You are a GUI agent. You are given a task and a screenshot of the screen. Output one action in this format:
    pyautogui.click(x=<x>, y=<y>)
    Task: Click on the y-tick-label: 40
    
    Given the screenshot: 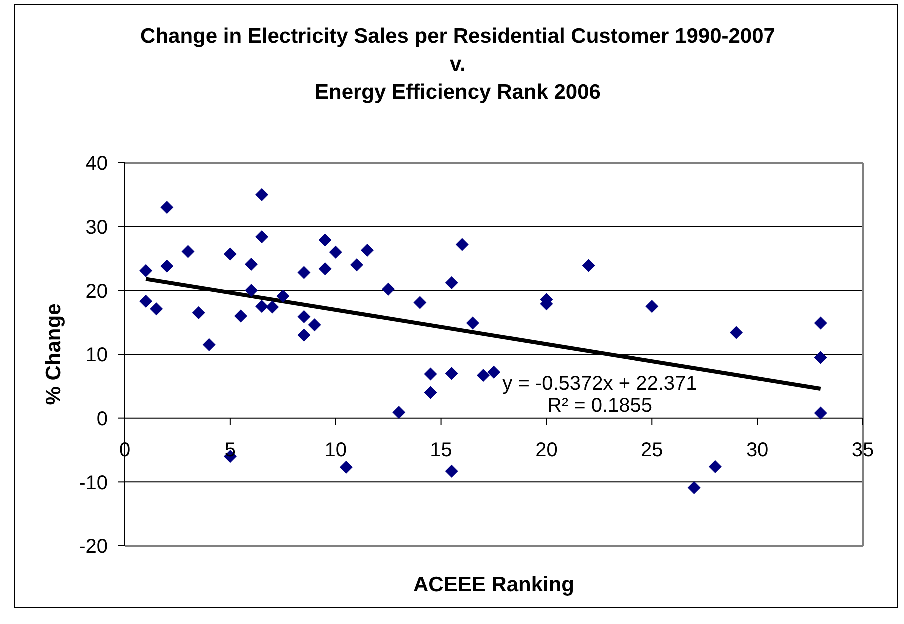 What is the action you would take?
    pyautogui.click(x=97, y=164)
    